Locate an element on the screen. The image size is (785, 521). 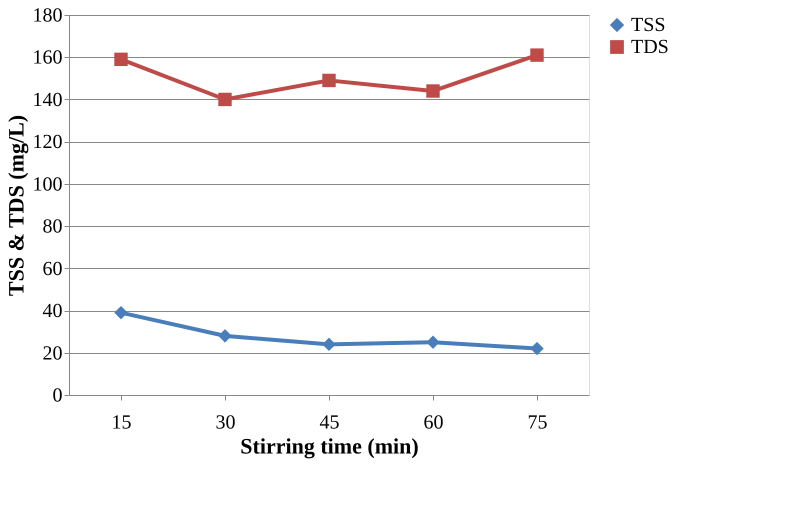
legend-label: TDS is located at coordinates (650, 47).